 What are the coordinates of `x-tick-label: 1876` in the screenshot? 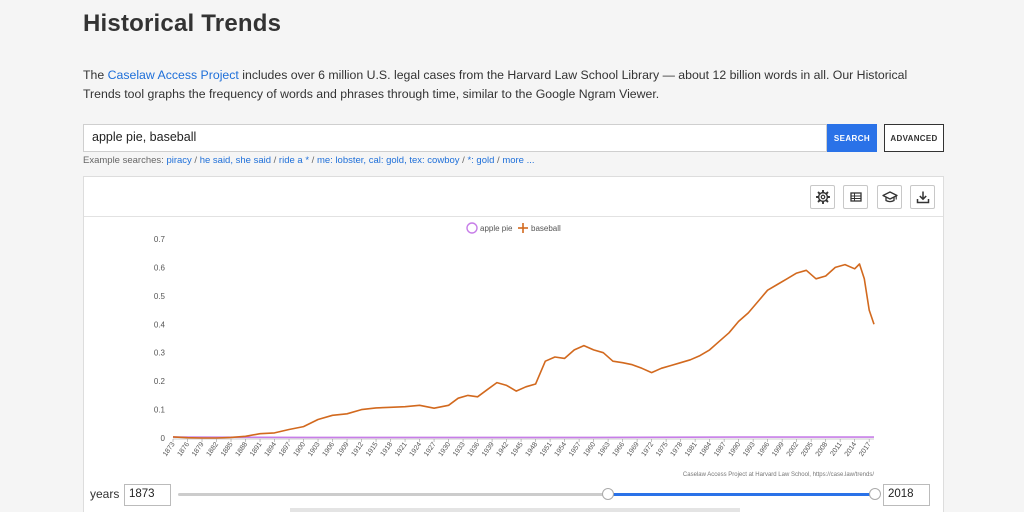 It's located at (183, 449).